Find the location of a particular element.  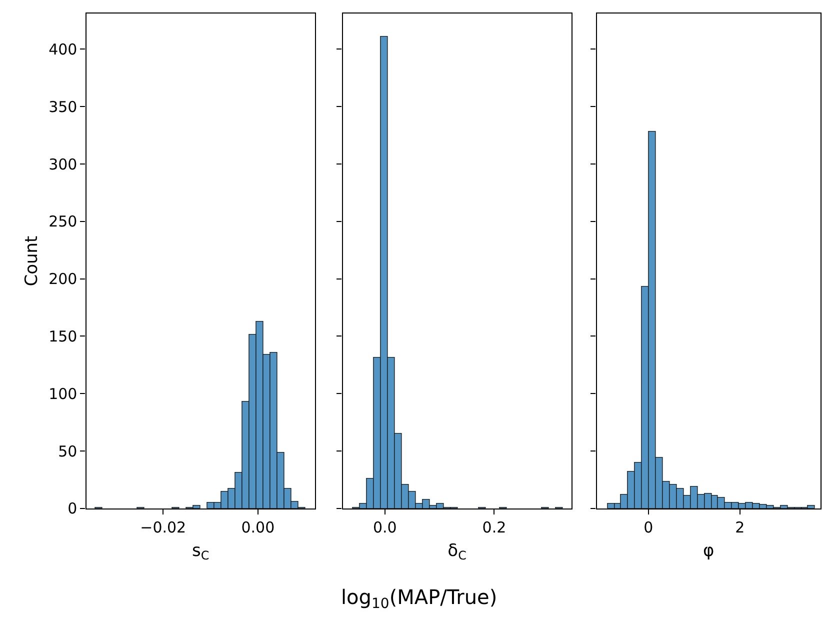

y-tick-label: 400 is located at coordinates (63, 49).